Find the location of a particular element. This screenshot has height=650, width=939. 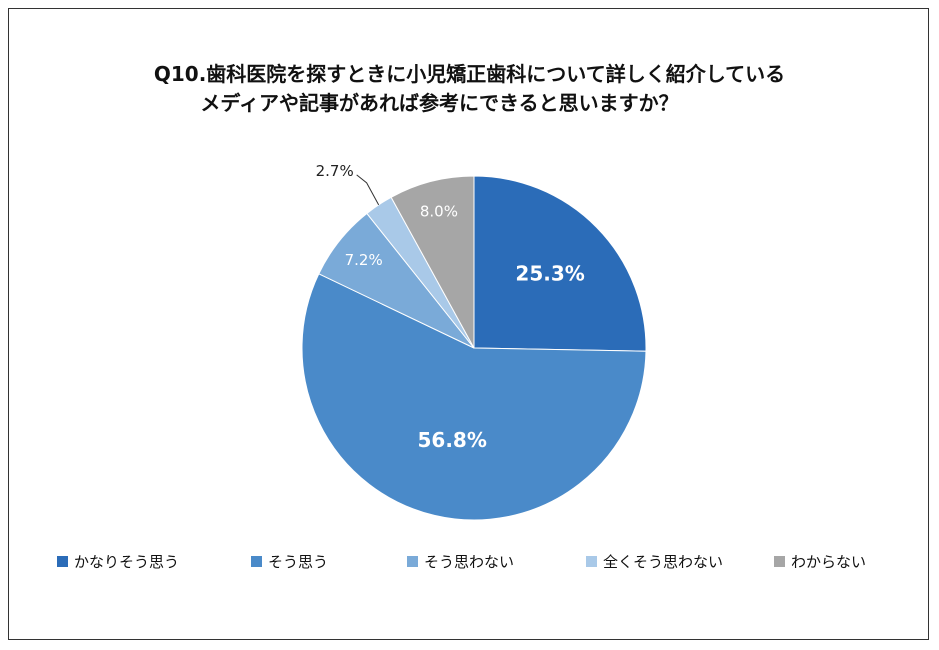

legend-item-4: 全くそう思わない is located at coordinates (654, 561).